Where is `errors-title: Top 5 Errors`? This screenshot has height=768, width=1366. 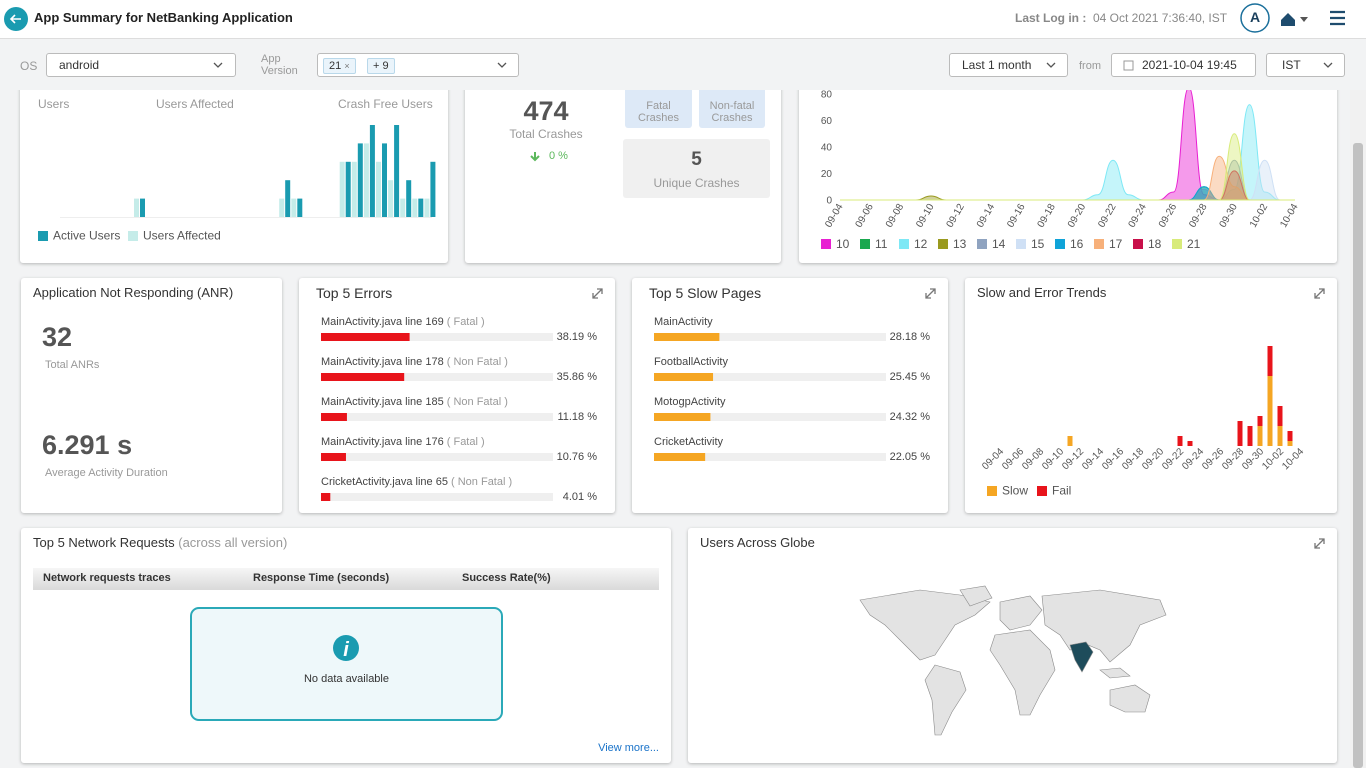 errors-title: Top 5 Errors is located at coordinates (354, 293).